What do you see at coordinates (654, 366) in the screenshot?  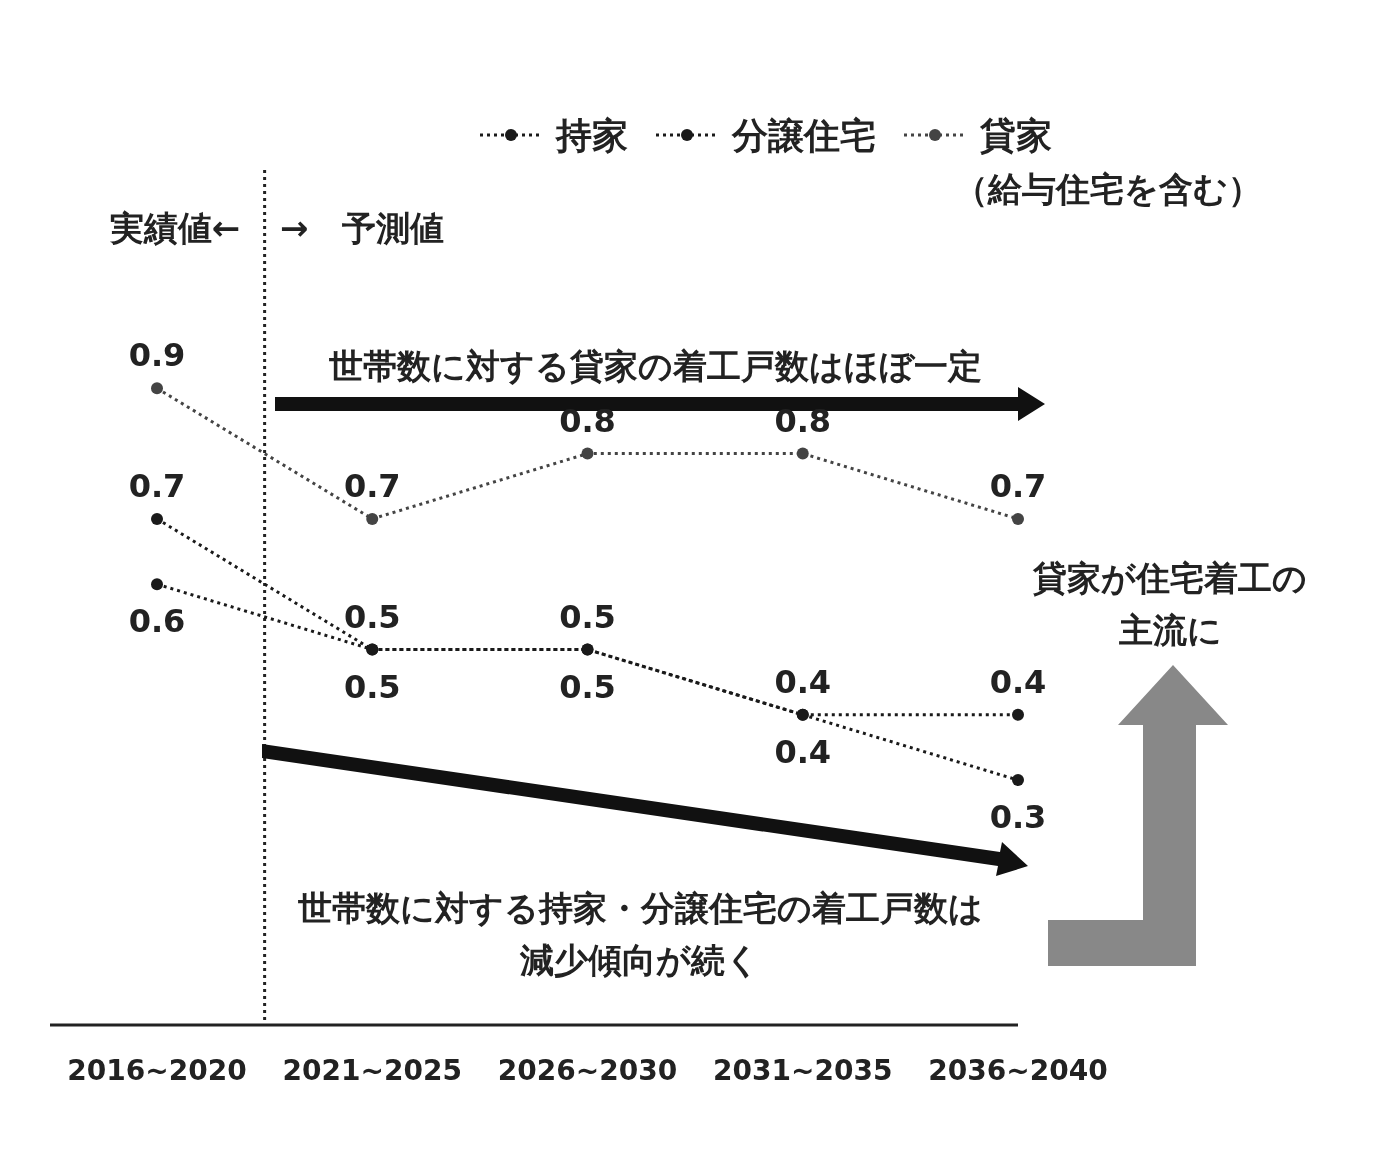 I see `text: 世帯数に対する貸家の着工戸数はほぼ一定` at bounding box center [654, 366].